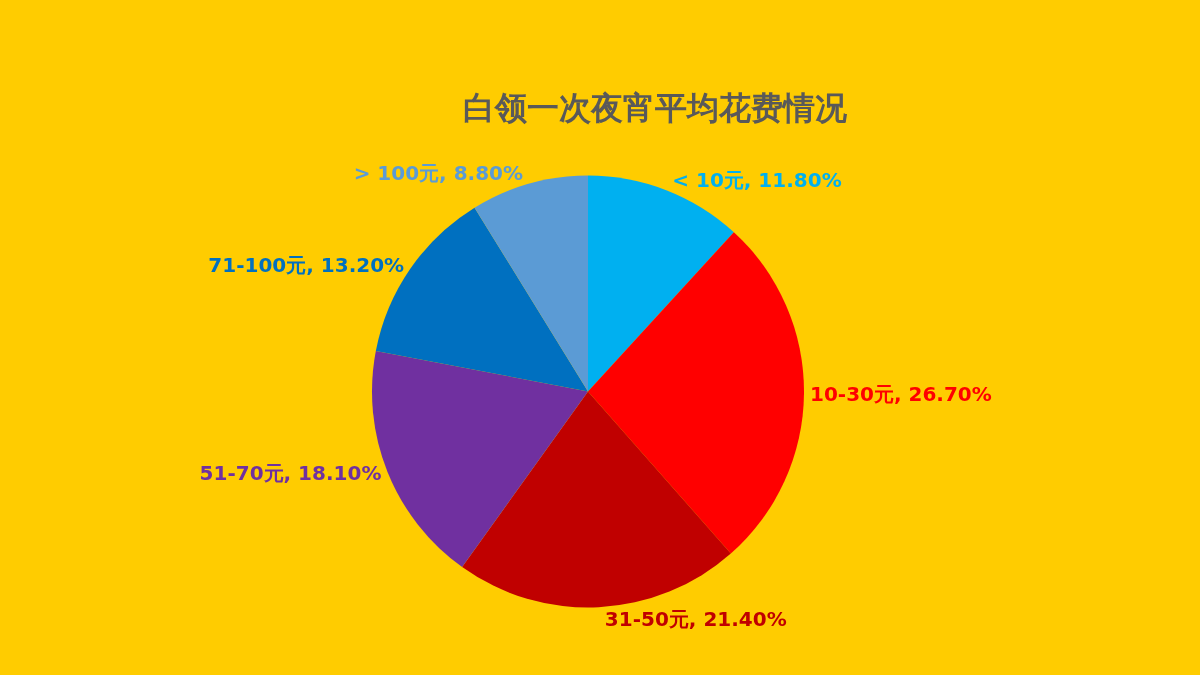 Image resolution: width=1200 pixels, height=675 pixels. I want to click on slice-label: < 10元, 11.80%, so click(757, 179).